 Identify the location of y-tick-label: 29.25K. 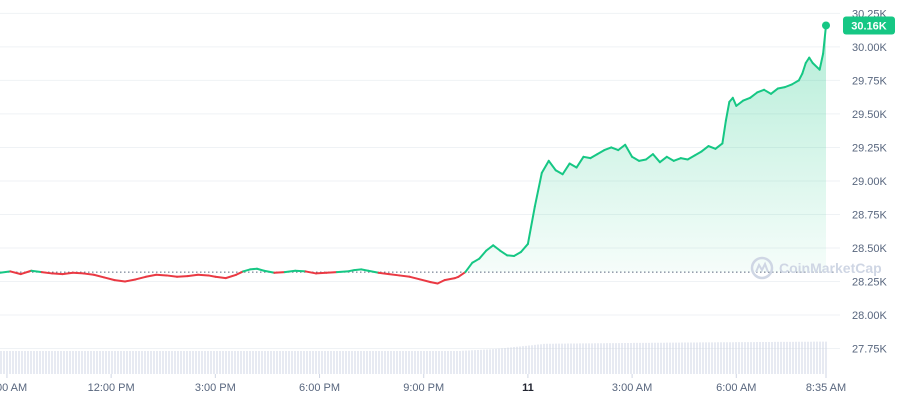
(870, 148).